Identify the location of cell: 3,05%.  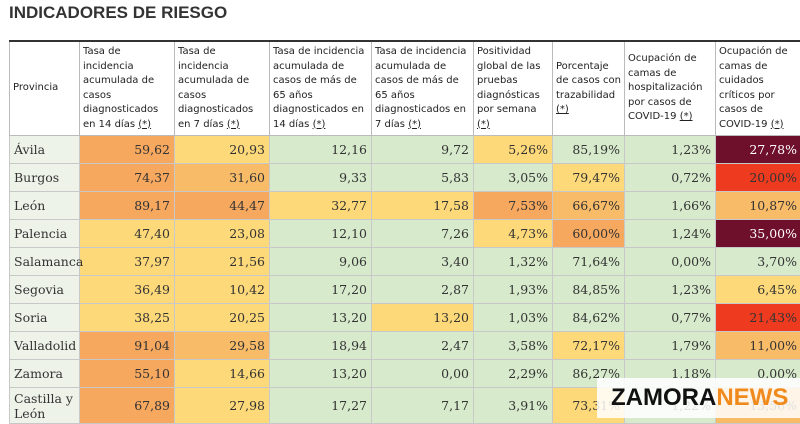
(513, 178).